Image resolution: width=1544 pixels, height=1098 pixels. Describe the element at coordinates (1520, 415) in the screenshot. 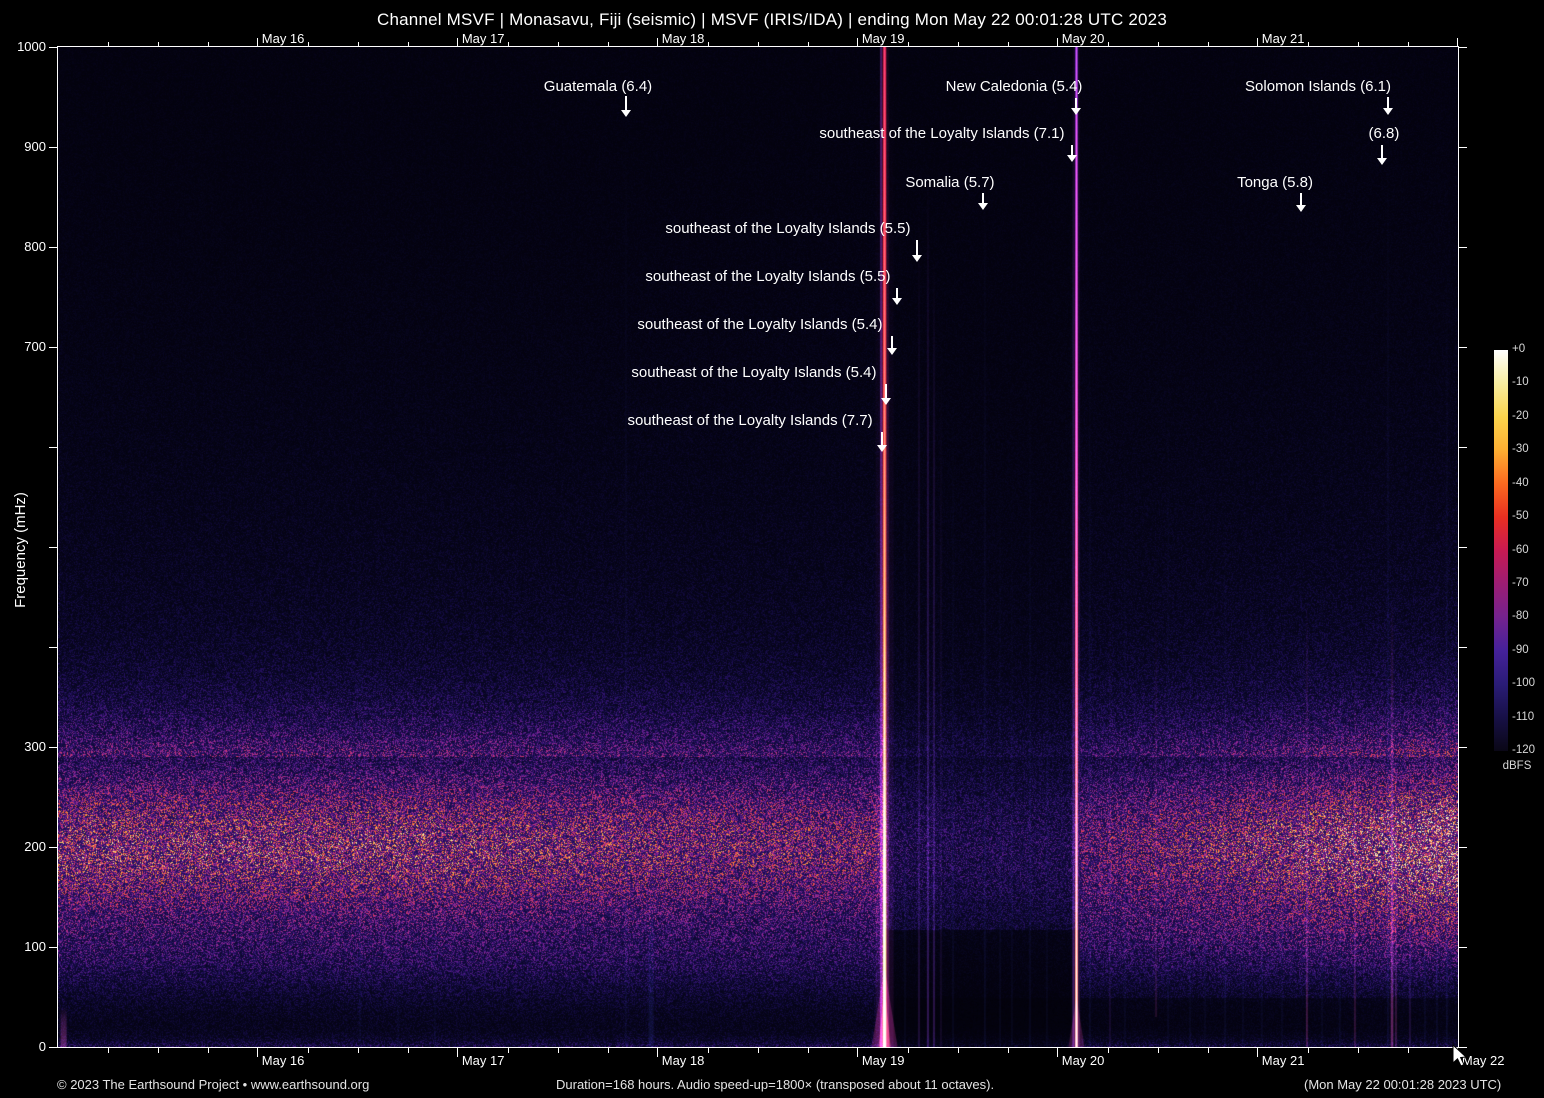

I see `colorbar-label: -20` at that location.